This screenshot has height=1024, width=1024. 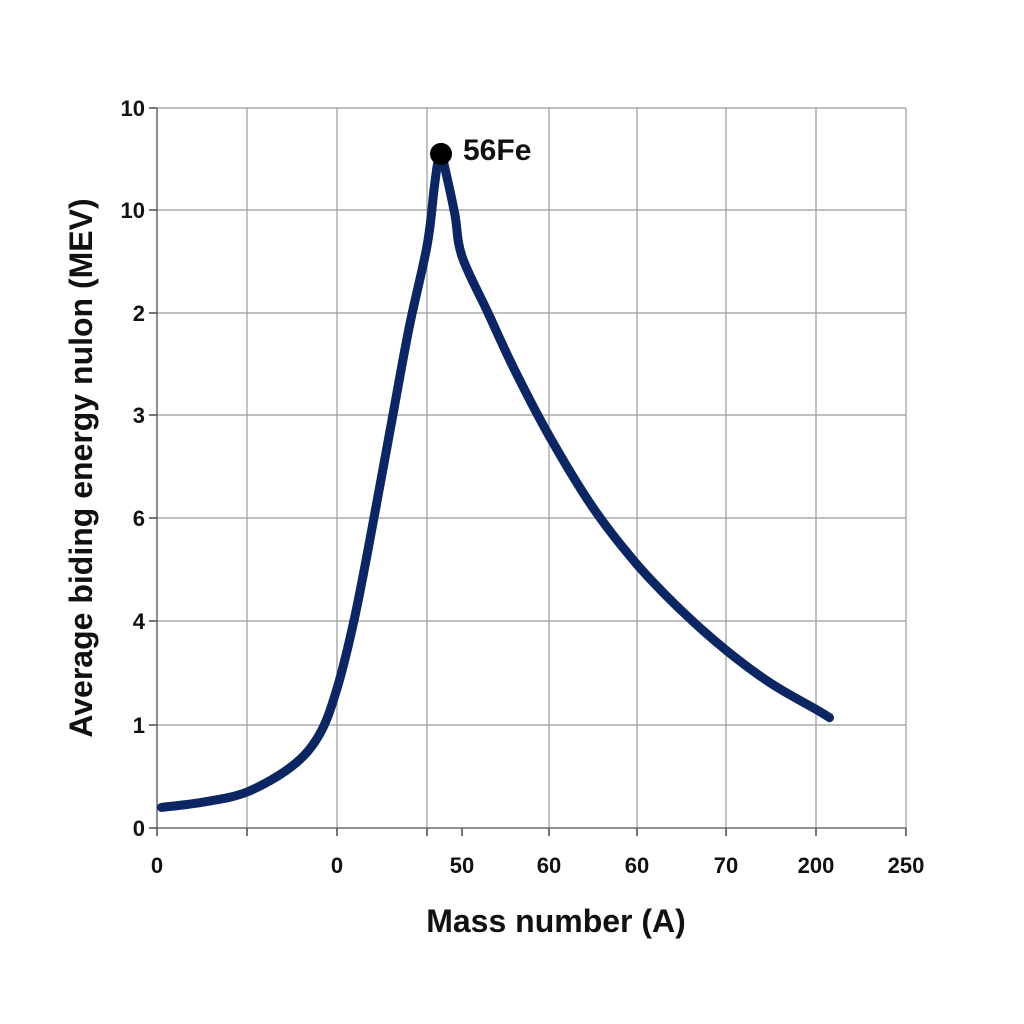 What do you see at coordinates (497, 150) in the screenshot?
I see `peak-annotation-label: 56Fe` at bounding box center [497, 150].